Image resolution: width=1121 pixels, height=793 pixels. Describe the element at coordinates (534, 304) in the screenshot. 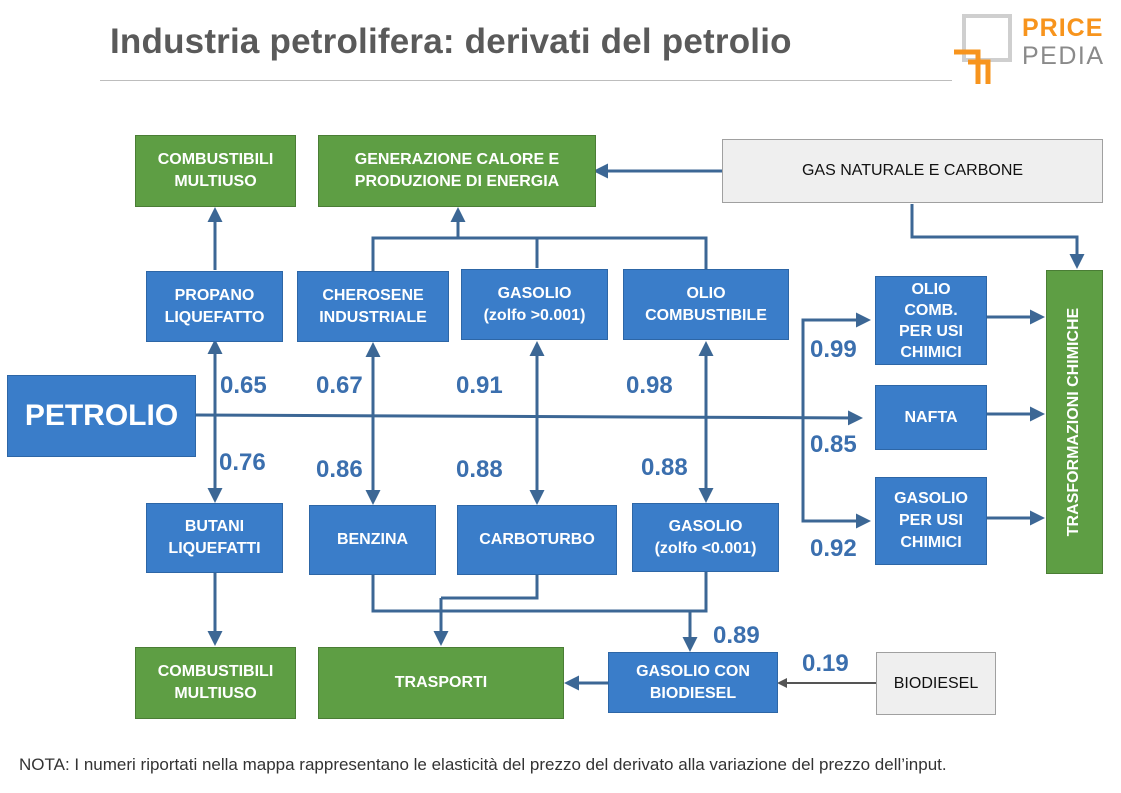

I see `gasolio-high-sulfur-box: GASOLIO (zolfo >0.001)` at that location.